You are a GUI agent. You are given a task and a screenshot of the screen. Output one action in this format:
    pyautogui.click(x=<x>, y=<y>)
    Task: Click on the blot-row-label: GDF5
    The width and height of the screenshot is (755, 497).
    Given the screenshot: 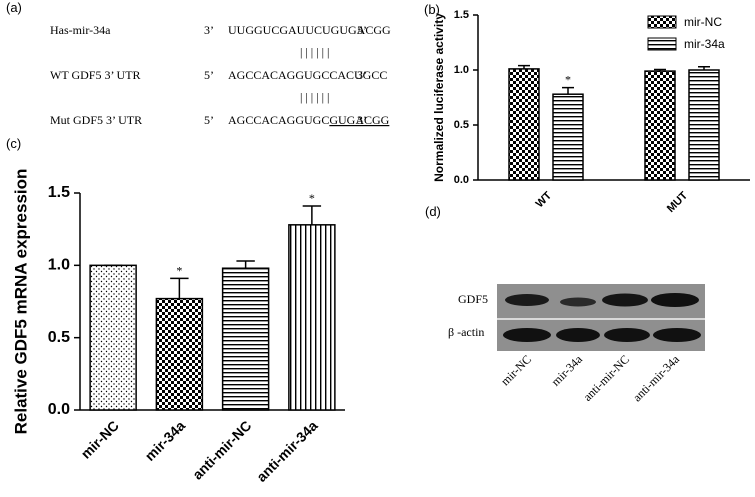 What is the action you would take?
    pyautogui.click(x=473, y=299)
    